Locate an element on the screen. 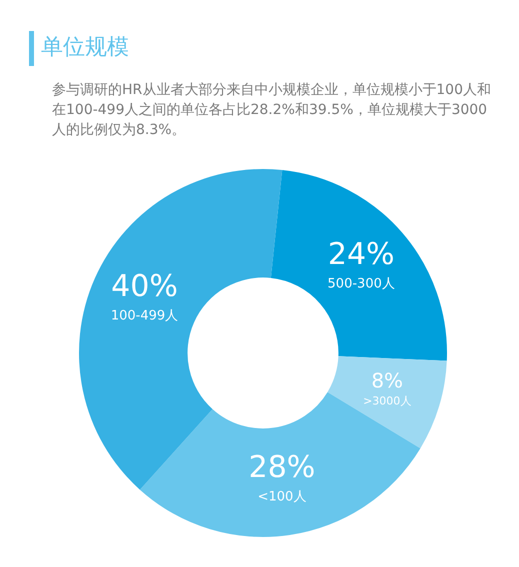  chart-title: 单位规模 is located at coordinates (85, 48).